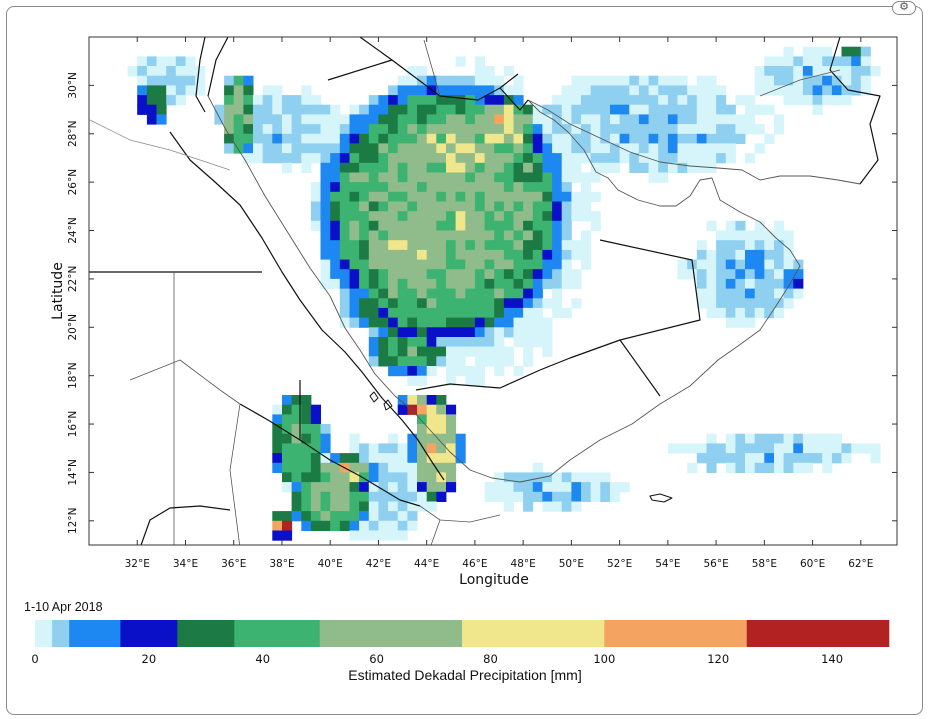 The height and width of the screenshot is (719, 929). Describe the element at coordinates (715, 564) in the screenshot. I see `lon-tick-label: 56°E` at that location.